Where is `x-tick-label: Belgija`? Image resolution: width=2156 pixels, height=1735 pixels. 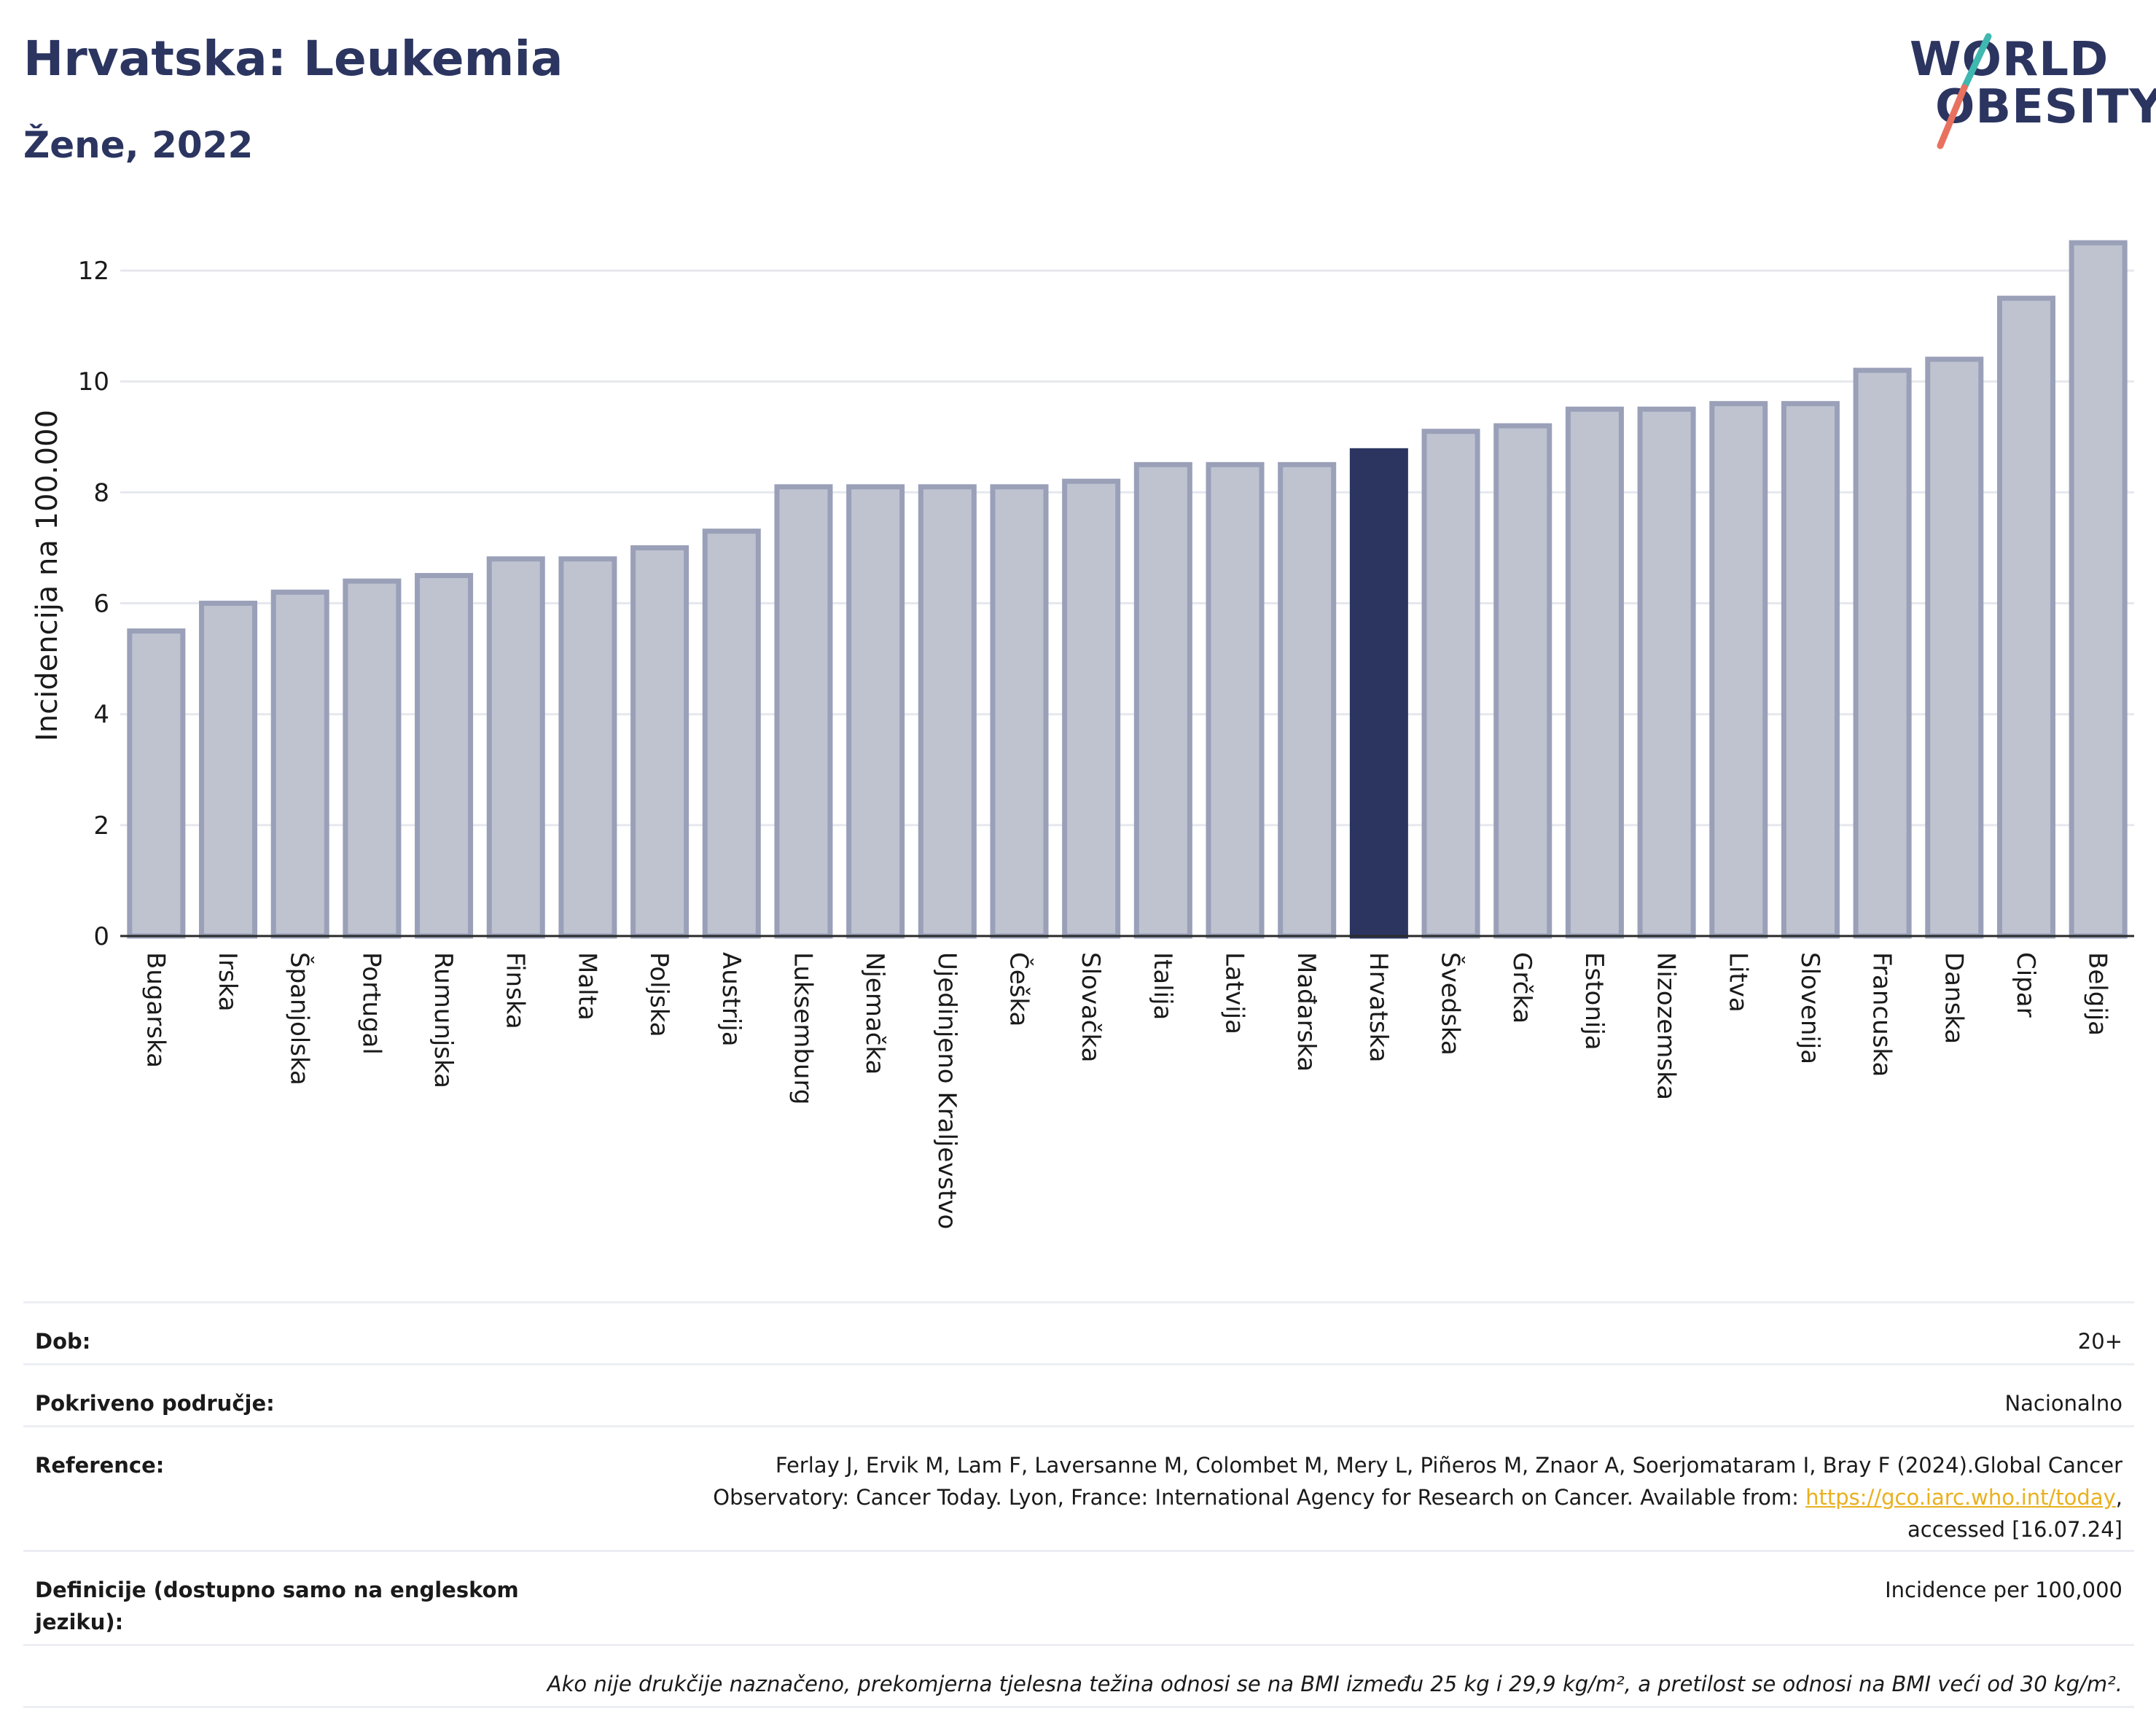 x-tick-label: Belgija is located at coordinates (2097, 994).